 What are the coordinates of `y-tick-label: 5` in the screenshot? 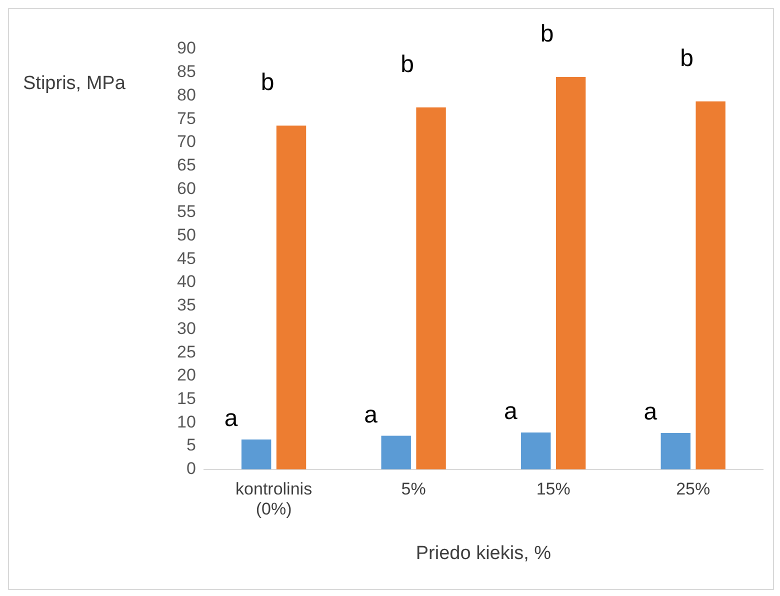 It's located at (191, 445).